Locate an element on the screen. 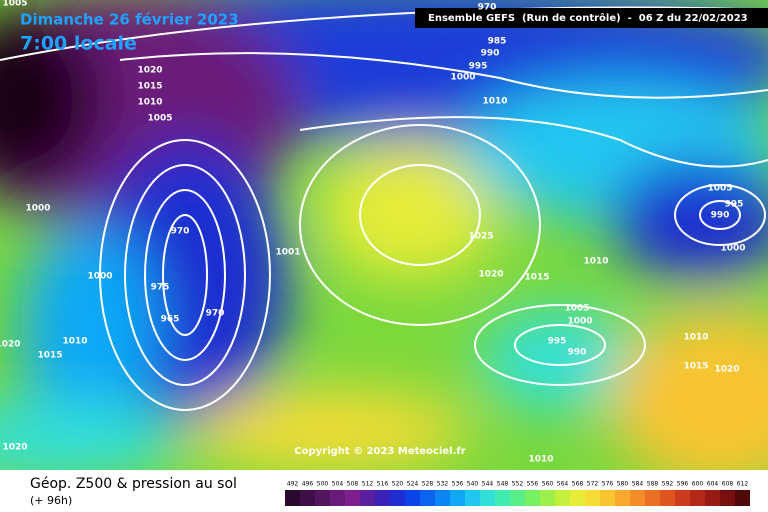 This screenshot has width=768, height=512. colorbar-label: 532 is located at coordinates (443, 484).